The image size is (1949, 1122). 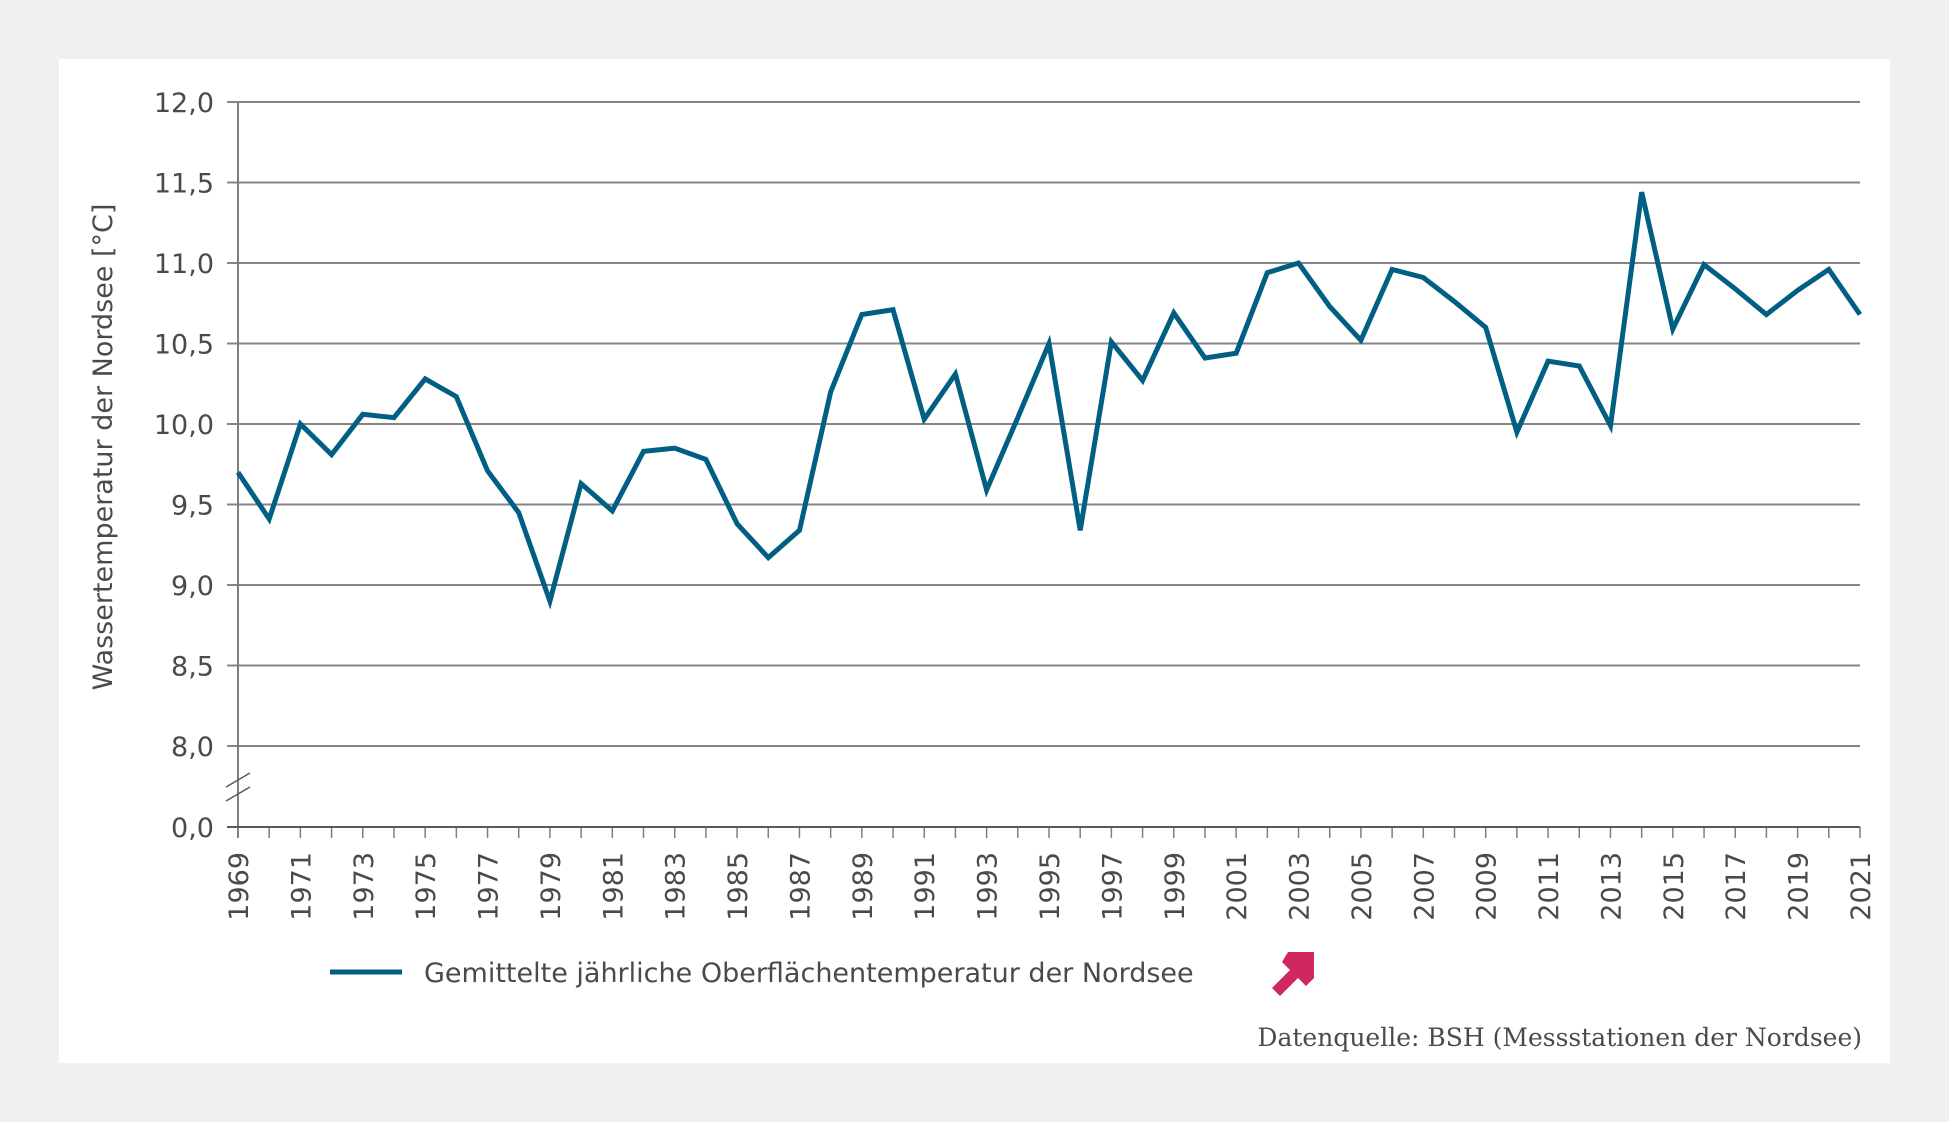 I want to click on arrow-up-right-icon, so click(x=1293, y=974).